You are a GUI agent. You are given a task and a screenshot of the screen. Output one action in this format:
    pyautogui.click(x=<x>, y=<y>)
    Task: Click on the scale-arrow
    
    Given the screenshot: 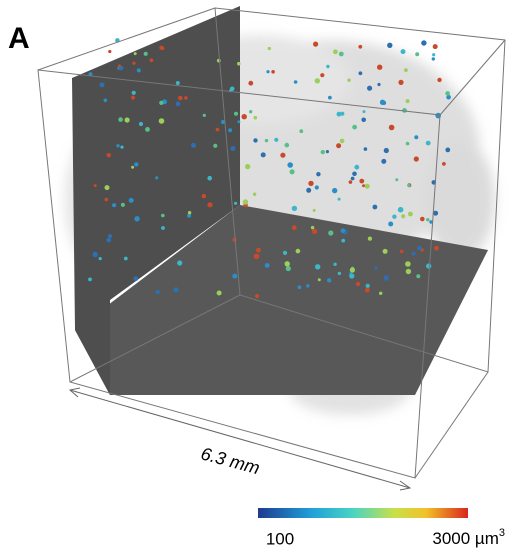 What is the action you would take?
    pyautogui.click(x=240, y=439)
    